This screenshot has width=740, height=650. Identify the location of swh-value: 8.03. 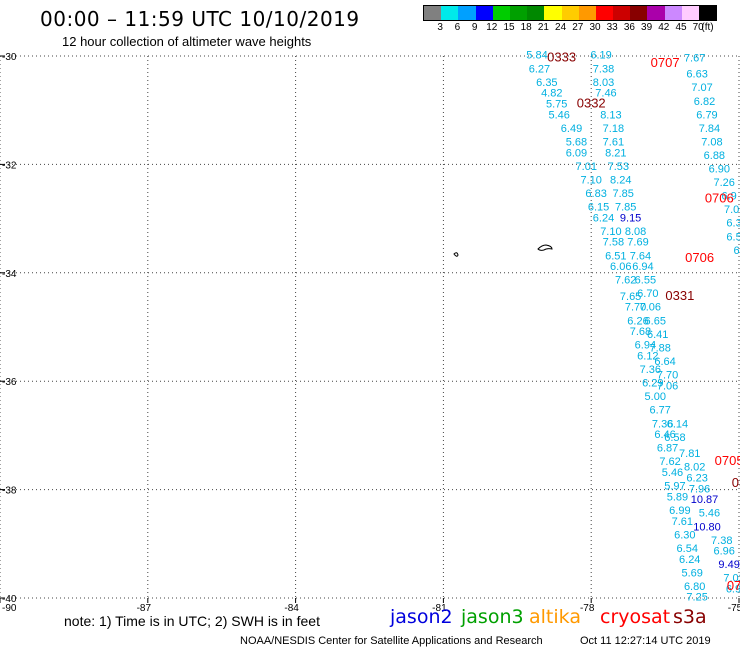
(603, 83).